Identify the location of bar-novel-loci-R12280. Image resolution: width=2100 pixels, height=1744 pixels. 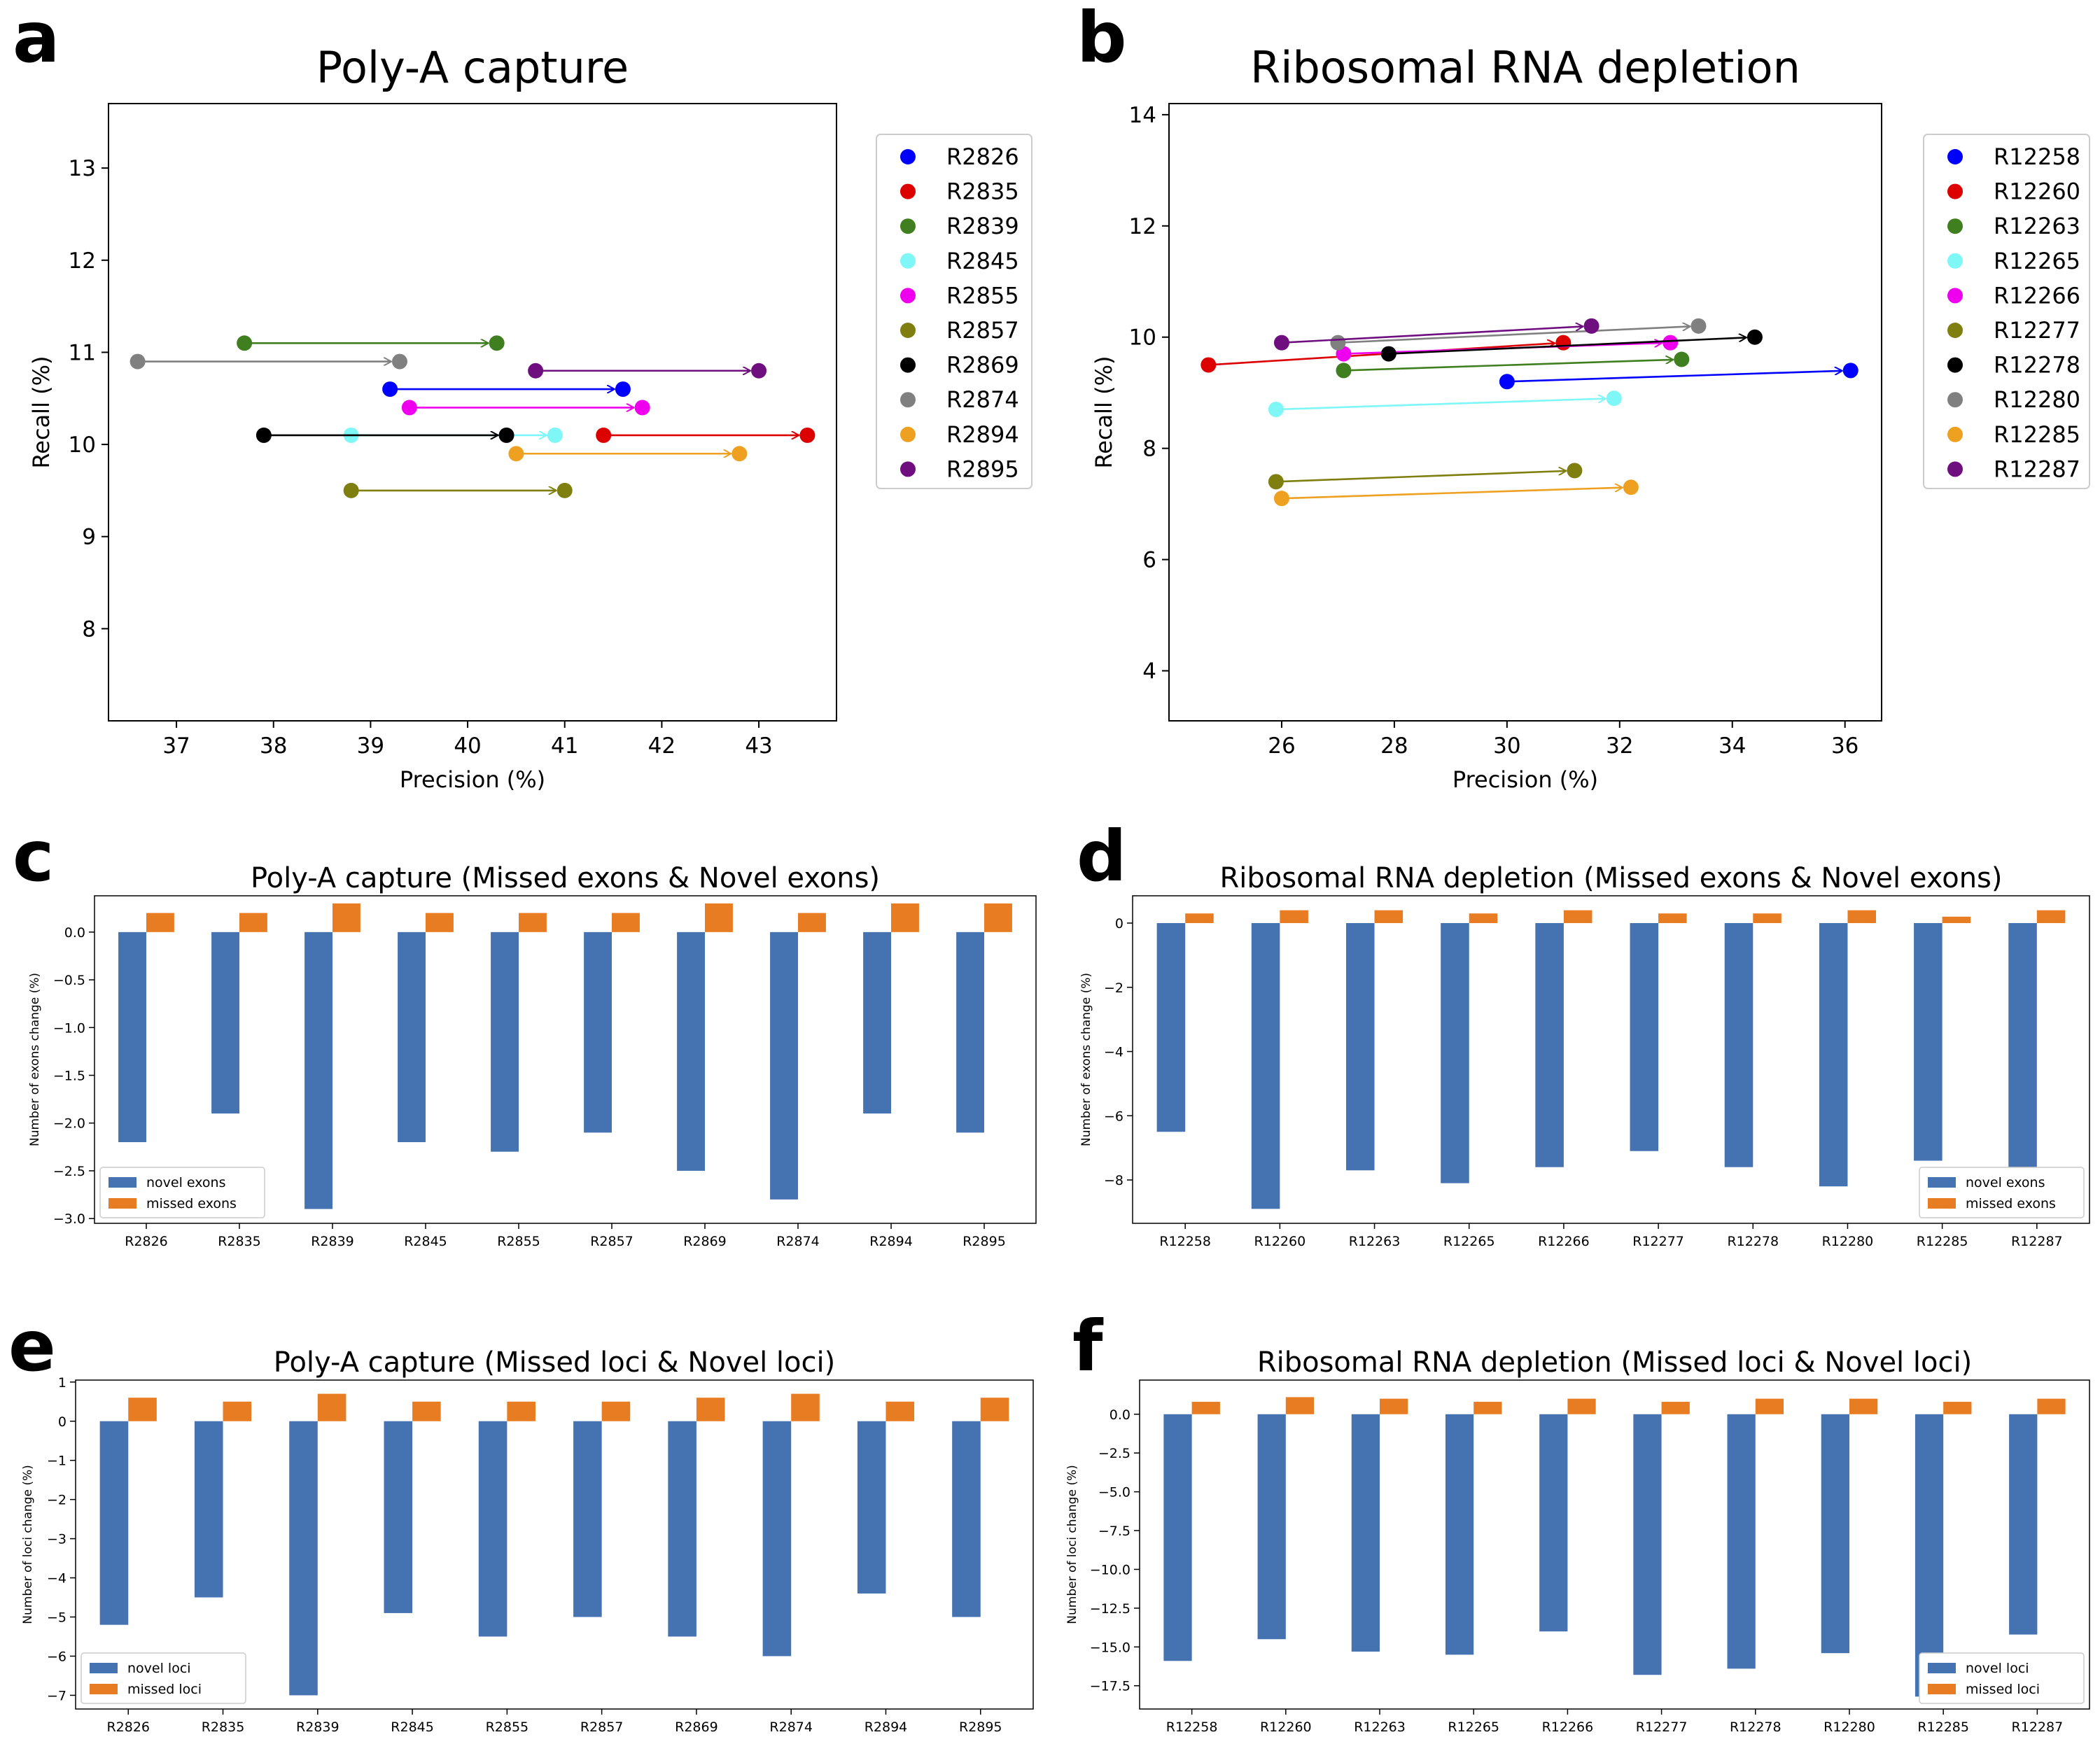
(1835, 1534).